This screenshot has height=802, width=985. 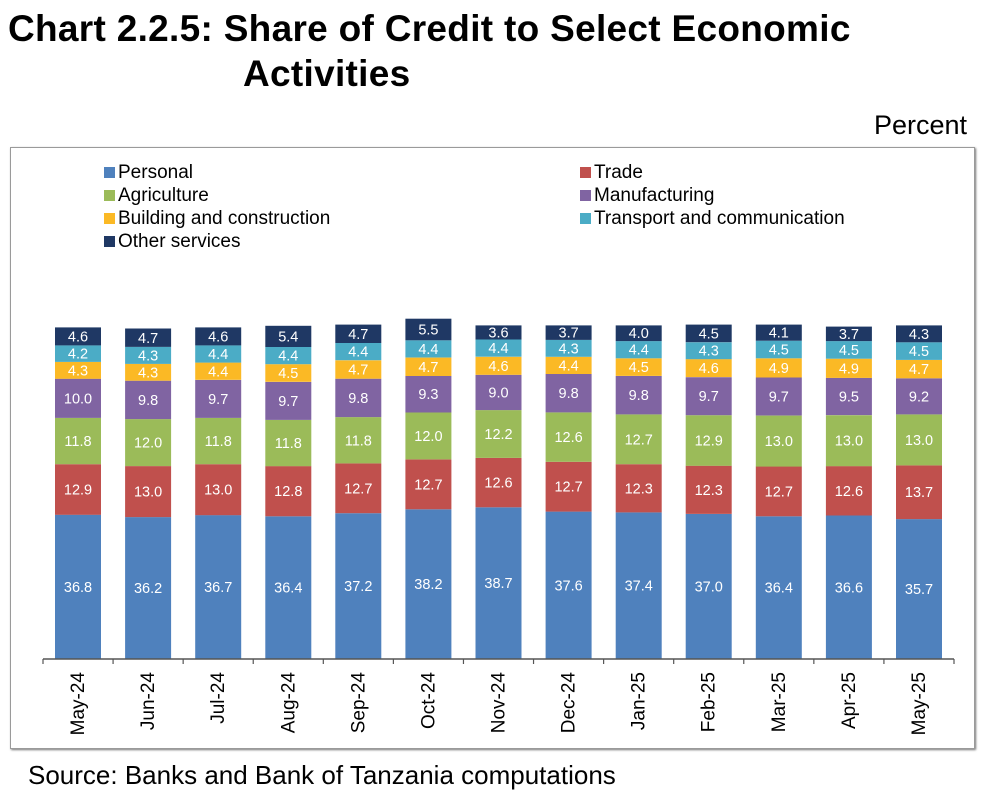 I want to click on data-label: 12.9, so click(x=709, y=442).